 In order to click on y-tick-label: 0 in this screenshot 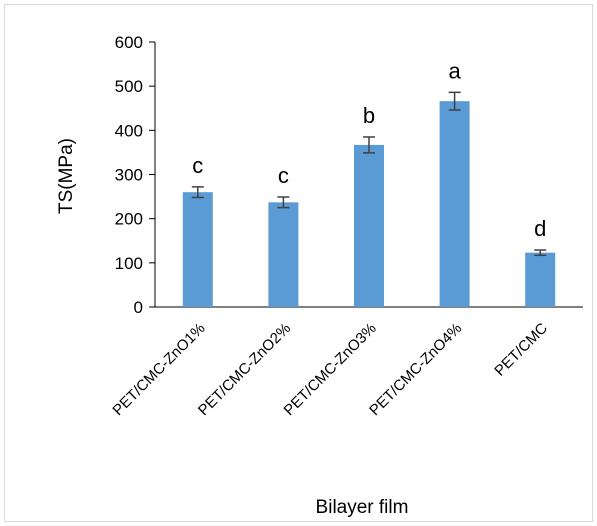, I will do `click(138, 307)`.